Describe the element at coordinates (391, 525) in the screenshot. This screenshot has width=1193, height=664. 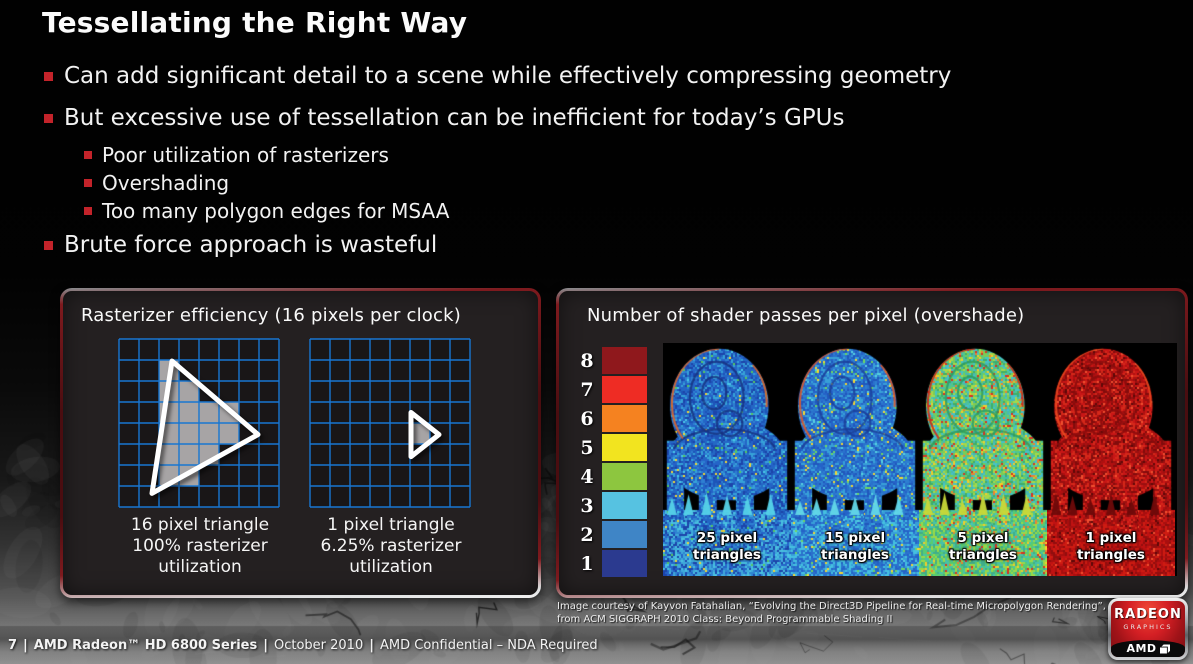
I see `caption-line: 1 pixel triangle` at that location.